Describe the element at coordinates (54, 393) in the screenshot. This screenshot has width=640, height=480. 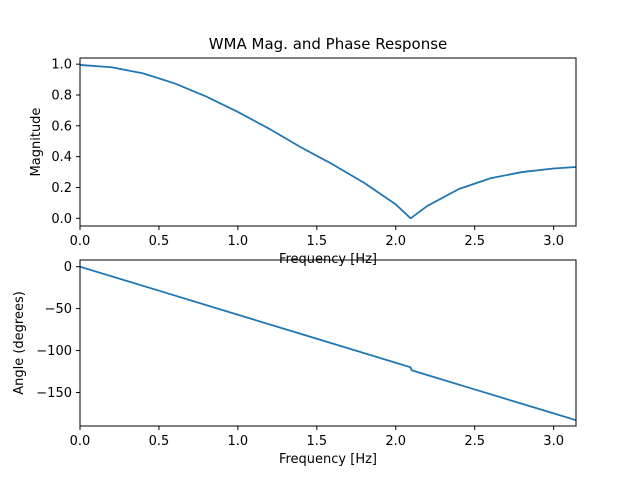
I see `y-tick-label: −150` at that location.